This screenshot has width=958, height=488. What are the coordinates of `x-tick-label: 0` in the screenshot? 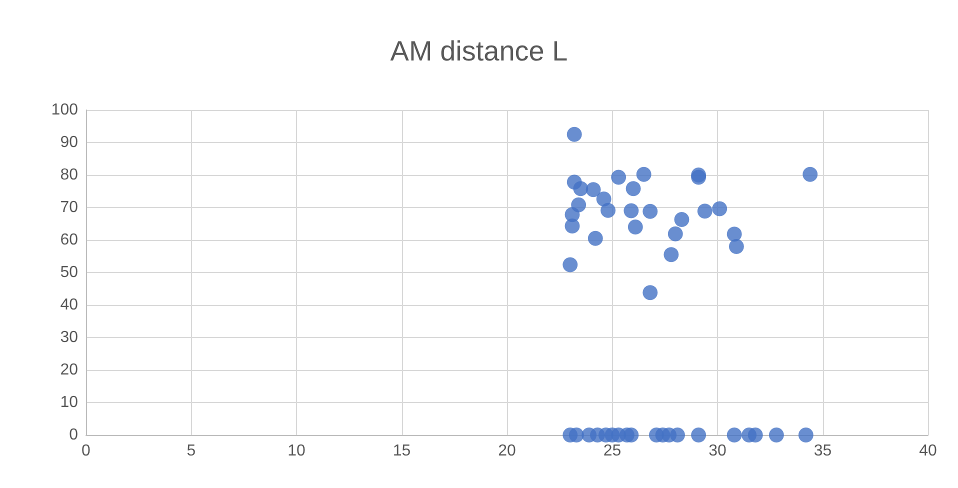 It's located at (86, 451).